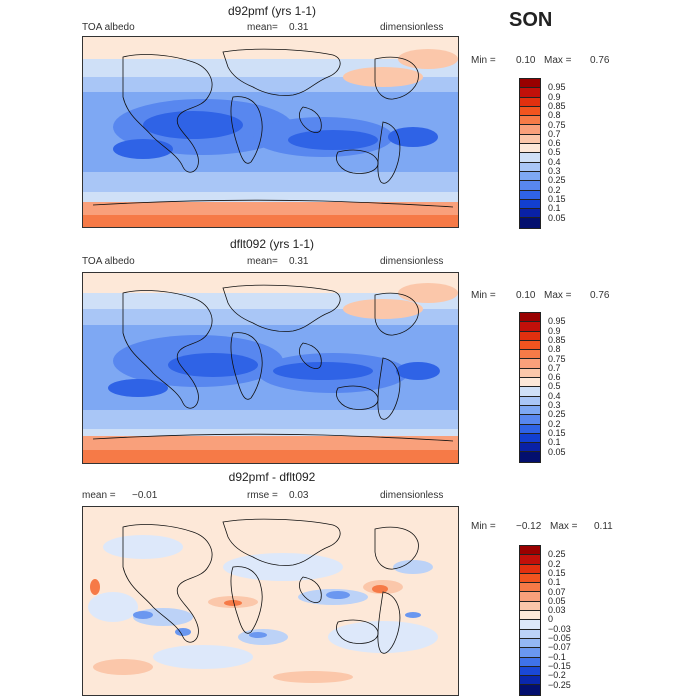 The image size is (700, 700). Describe the element at coordinates (557, 124) in the screenshot. I see `colorbar-tick-label: 0.75` at that location.